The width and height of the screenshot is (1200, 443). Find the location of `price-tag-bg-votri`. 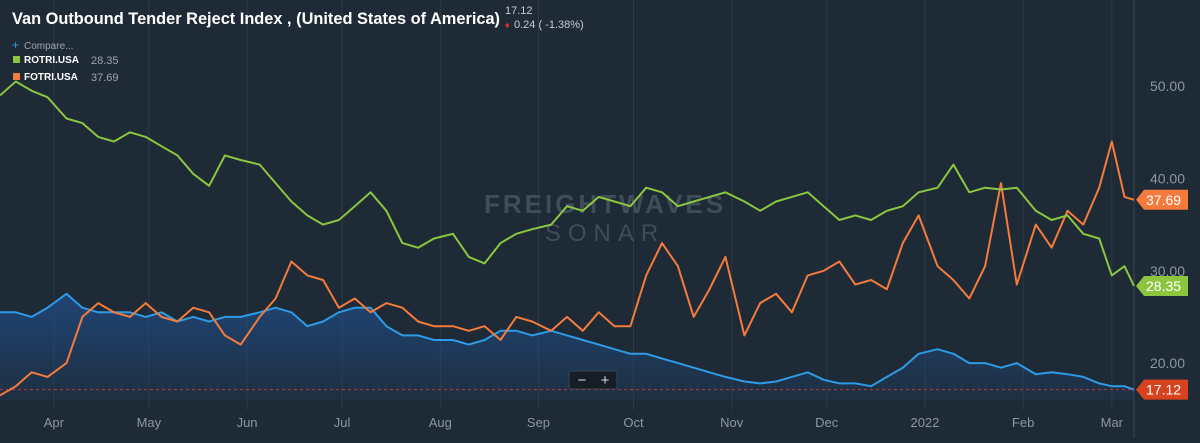

price-tag-bg-votri is located at coordinates (1162, 389).